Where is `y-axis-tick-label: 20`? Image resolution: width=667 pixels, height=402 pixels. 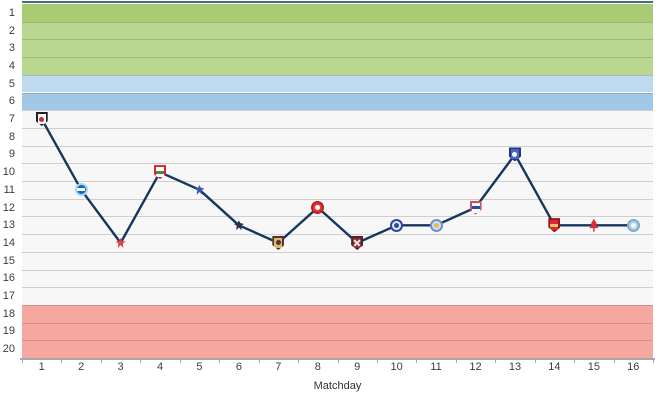
y-axis-tick-label: 20 is located at coordinates (8, 349).